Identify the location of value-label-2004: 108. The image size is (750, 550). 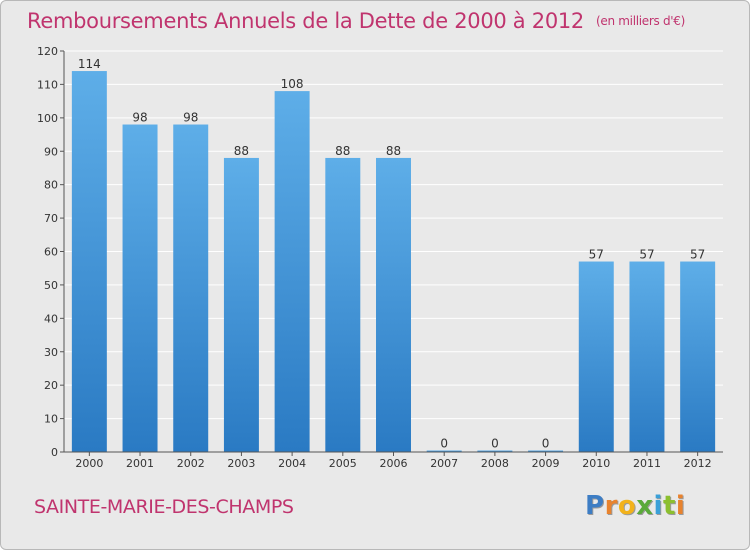
(292, 84).